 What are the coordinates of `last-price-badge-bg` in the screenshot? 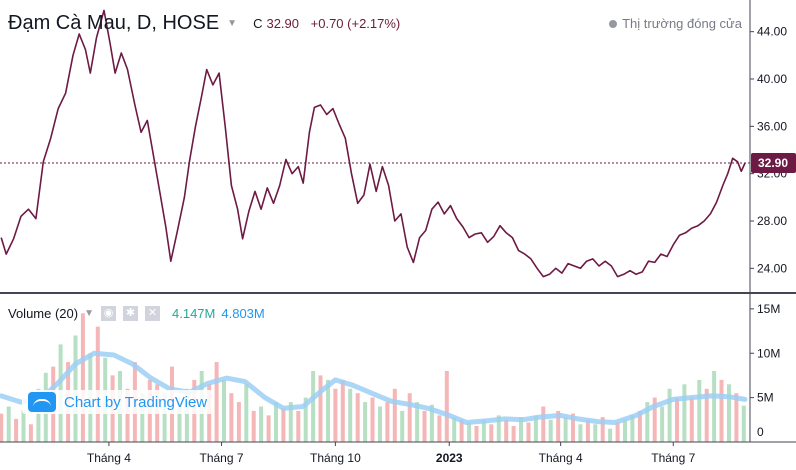 It's located at (773, 163).